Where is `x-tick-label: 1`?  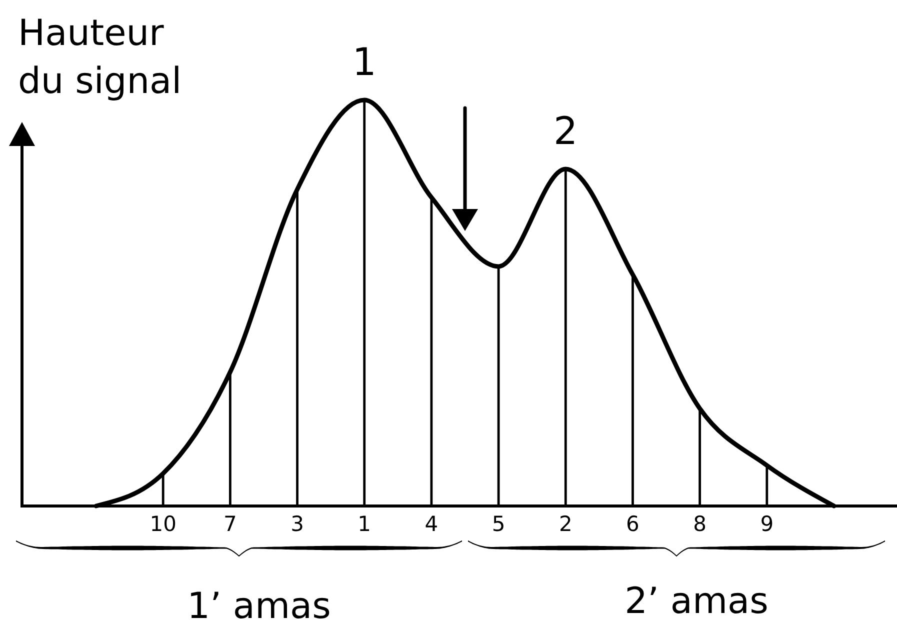 x-tick-label: 1 is located at coordinates (365, 524).